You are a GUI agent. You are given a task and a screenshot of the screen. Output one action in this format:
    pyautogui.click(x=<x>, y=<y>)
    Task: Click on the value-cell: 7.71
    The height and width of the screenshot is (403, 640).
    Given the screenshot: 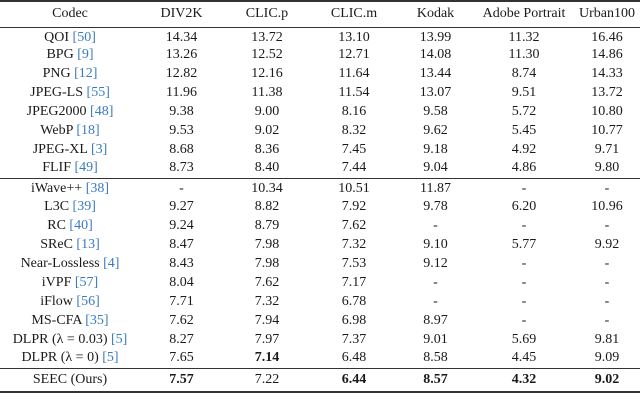 What is the action you would take?
    pyautogui.click(x=181, y=301)
    